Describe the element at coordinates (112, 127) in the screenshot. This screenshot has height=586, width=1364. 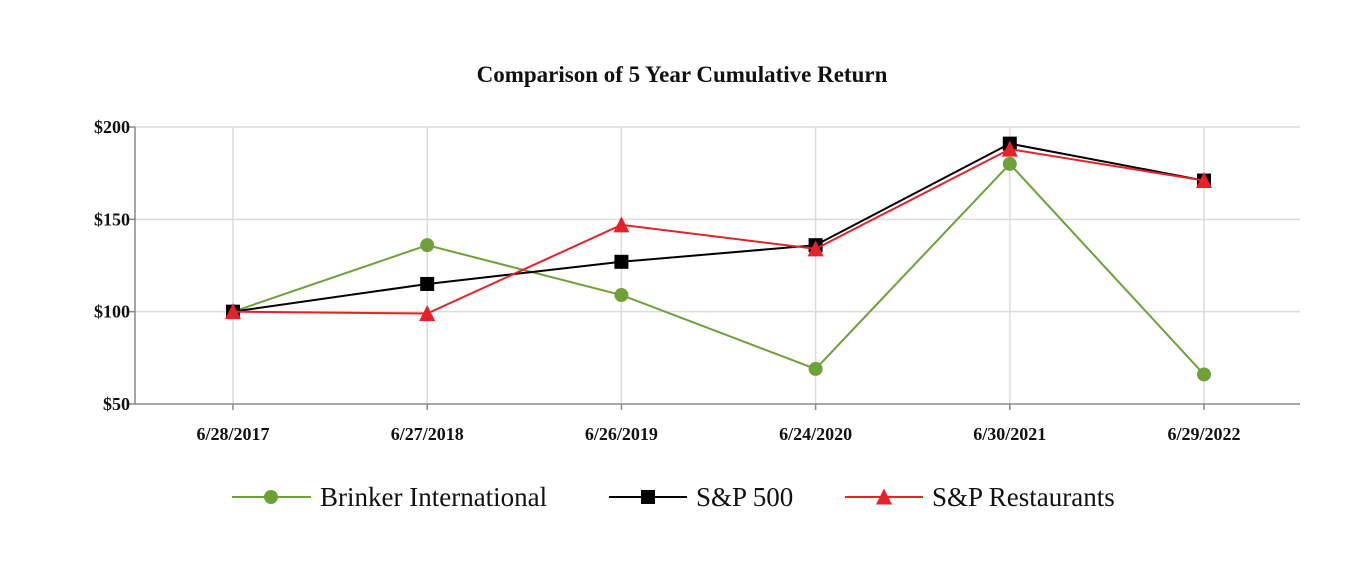
I see `y-tick-label: $200` at that location.